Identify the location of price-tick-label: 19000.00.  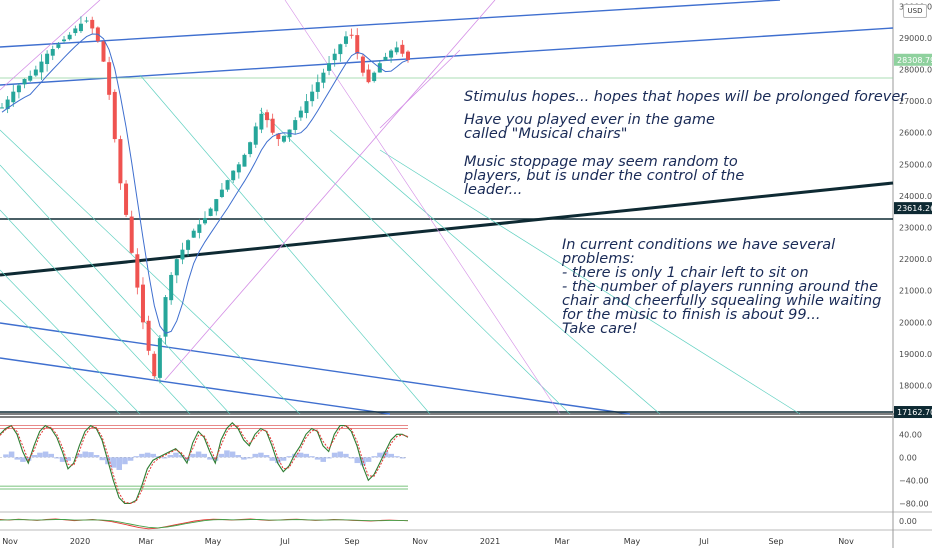
(915, 354).